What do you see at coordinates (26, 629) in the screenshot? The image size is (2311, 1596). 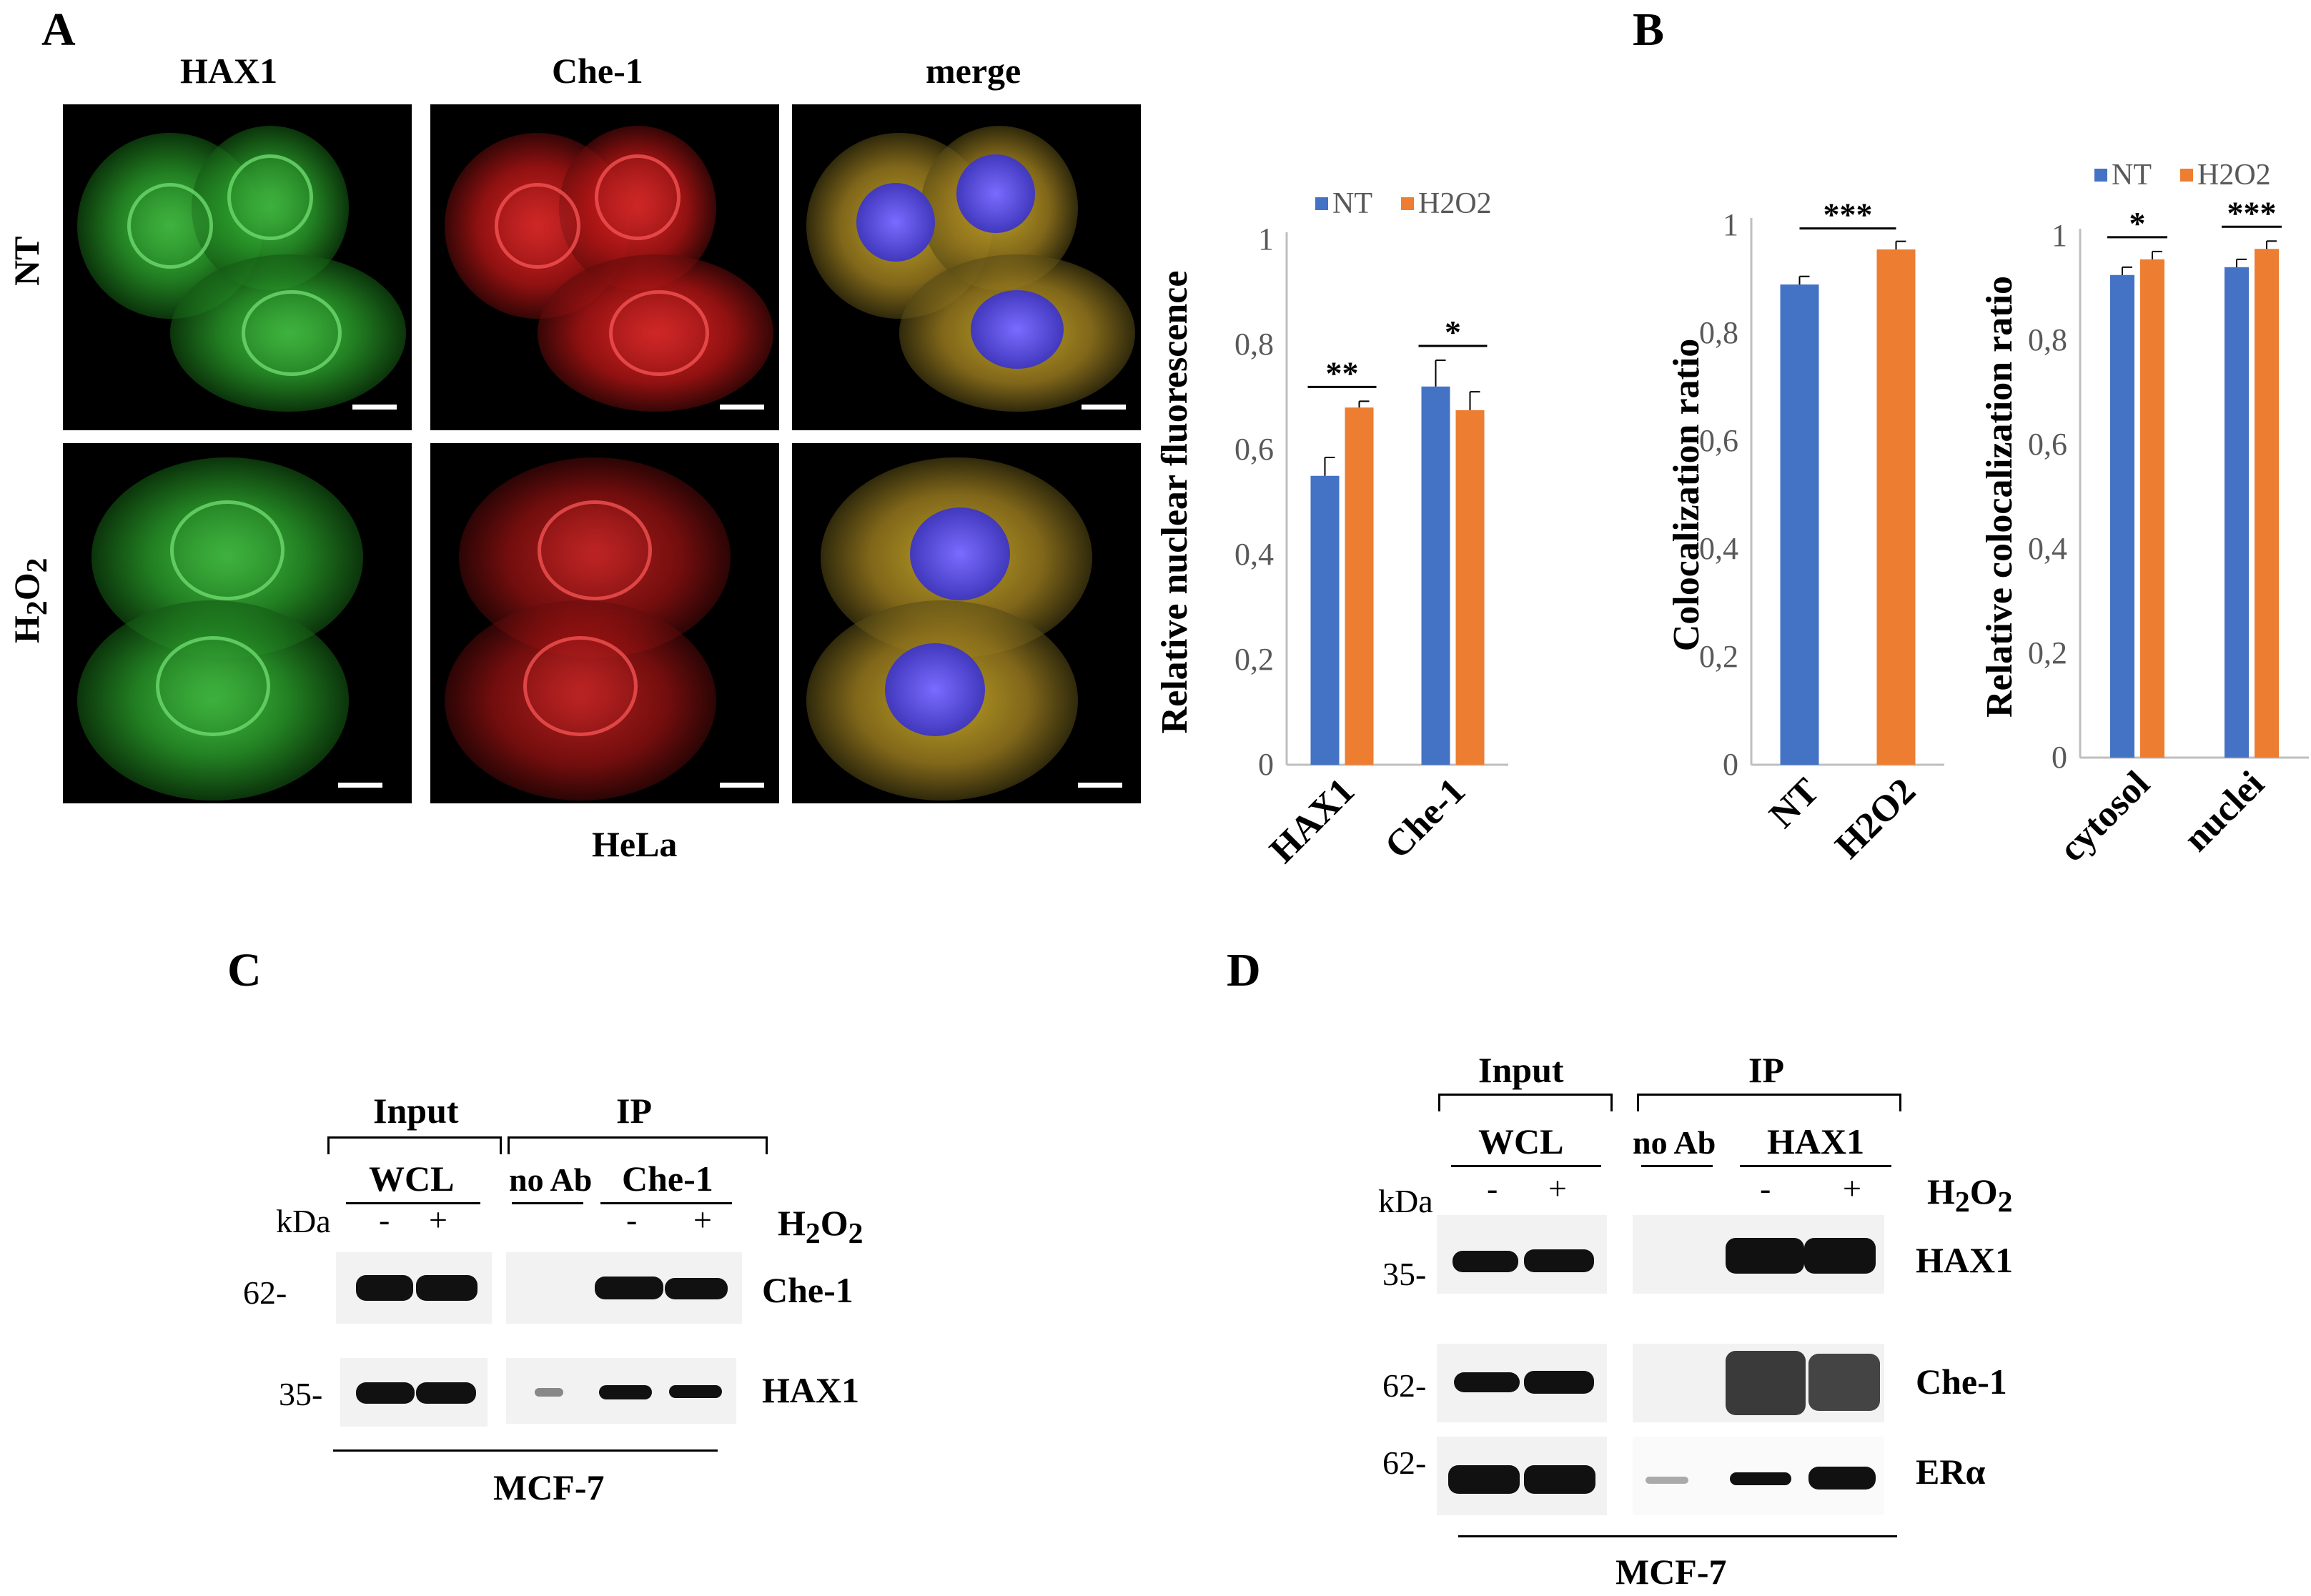 I see `row-label-h2o2-h: H` at bounding box center [26, 629].